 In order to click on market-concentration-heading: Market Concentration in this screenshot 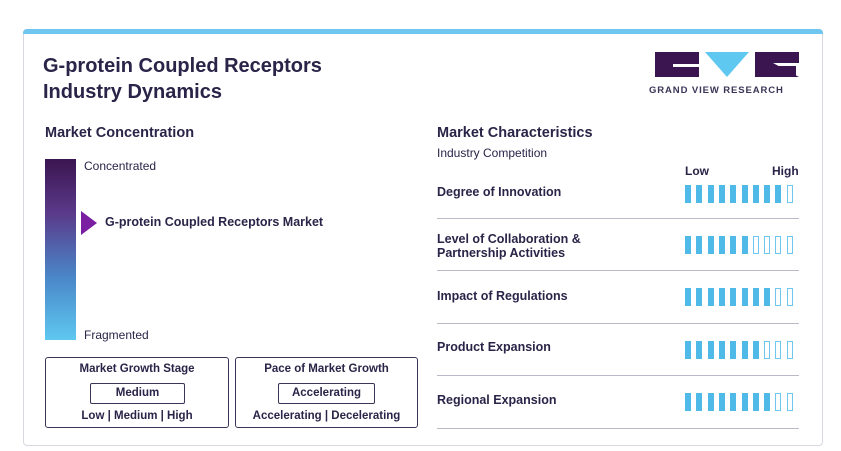, I will do `click(120, 133)`.